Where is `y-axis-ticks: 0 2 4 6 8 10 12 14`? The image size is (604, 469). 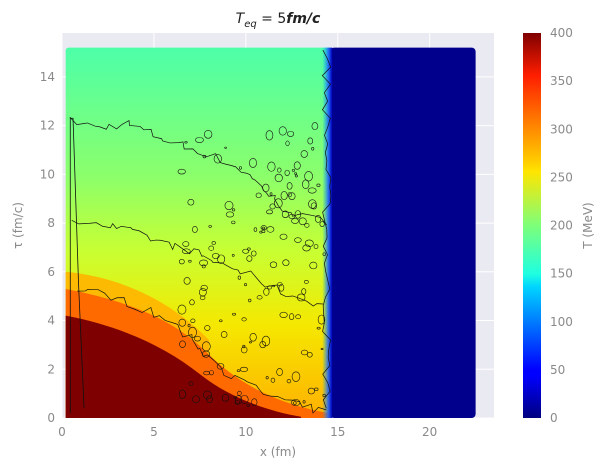 y-axis-ticks: 0 2 4 6 8 10 12 14 is located at coordinates (47, 247).